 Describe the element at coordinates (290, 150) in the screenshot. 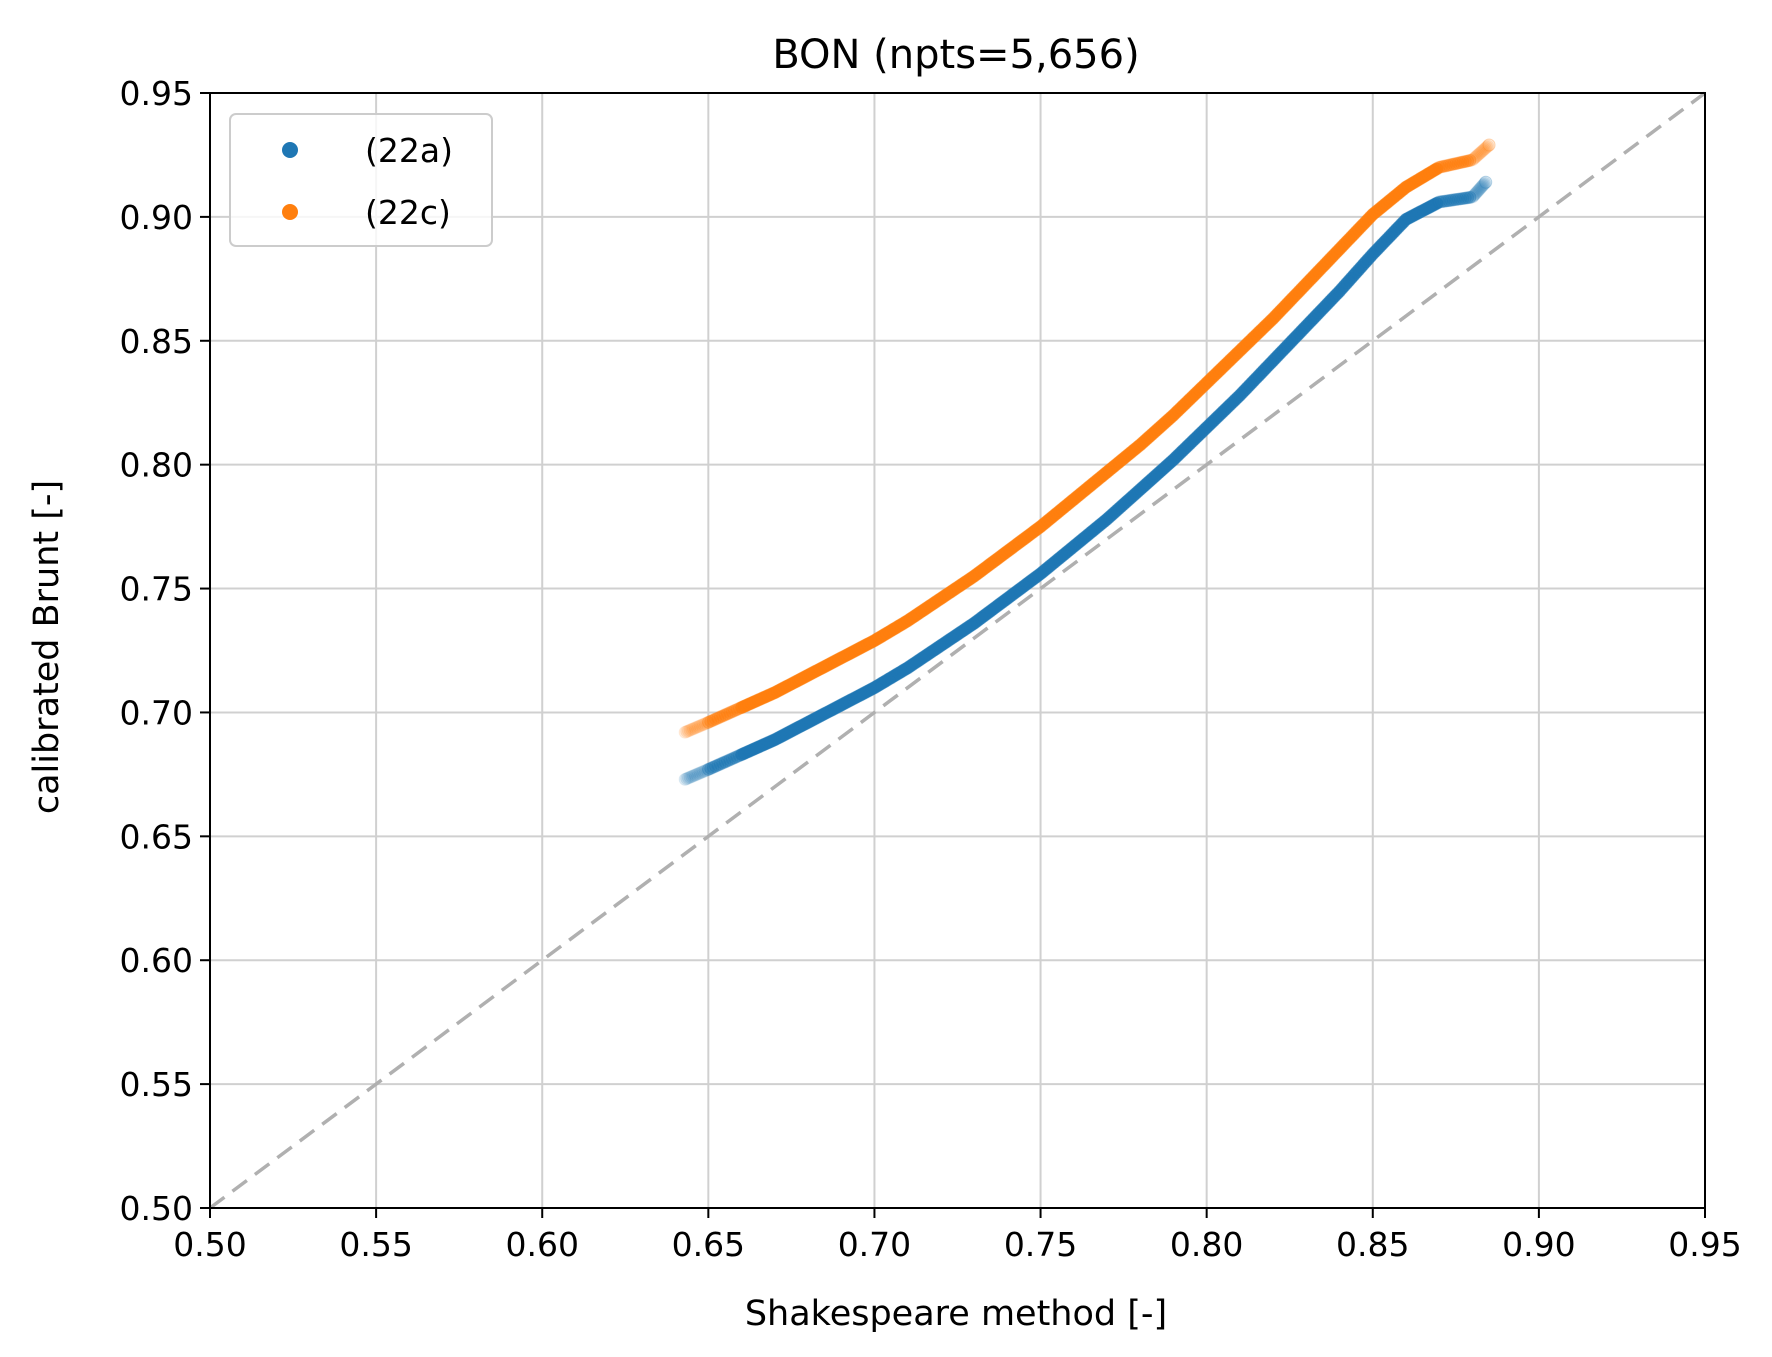

I see `legend-marker-22a` at that location.